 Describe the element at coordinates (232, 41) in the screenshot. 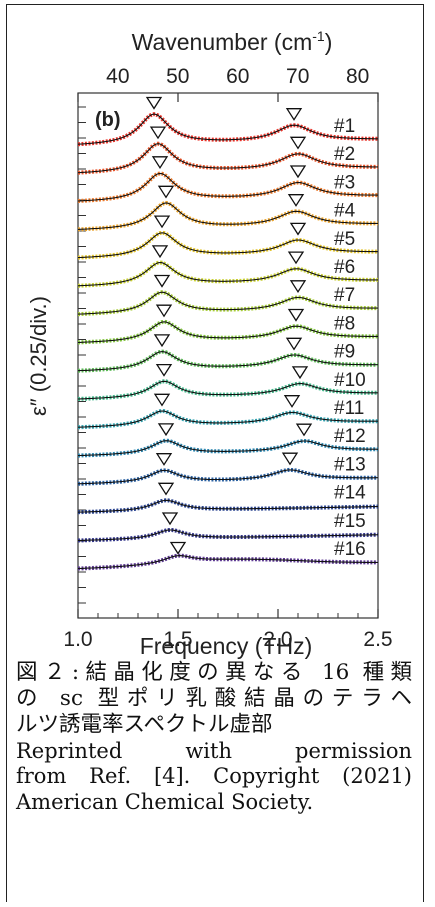

I see `top-axis-title: Wavenumber (cm-1)` at that location.